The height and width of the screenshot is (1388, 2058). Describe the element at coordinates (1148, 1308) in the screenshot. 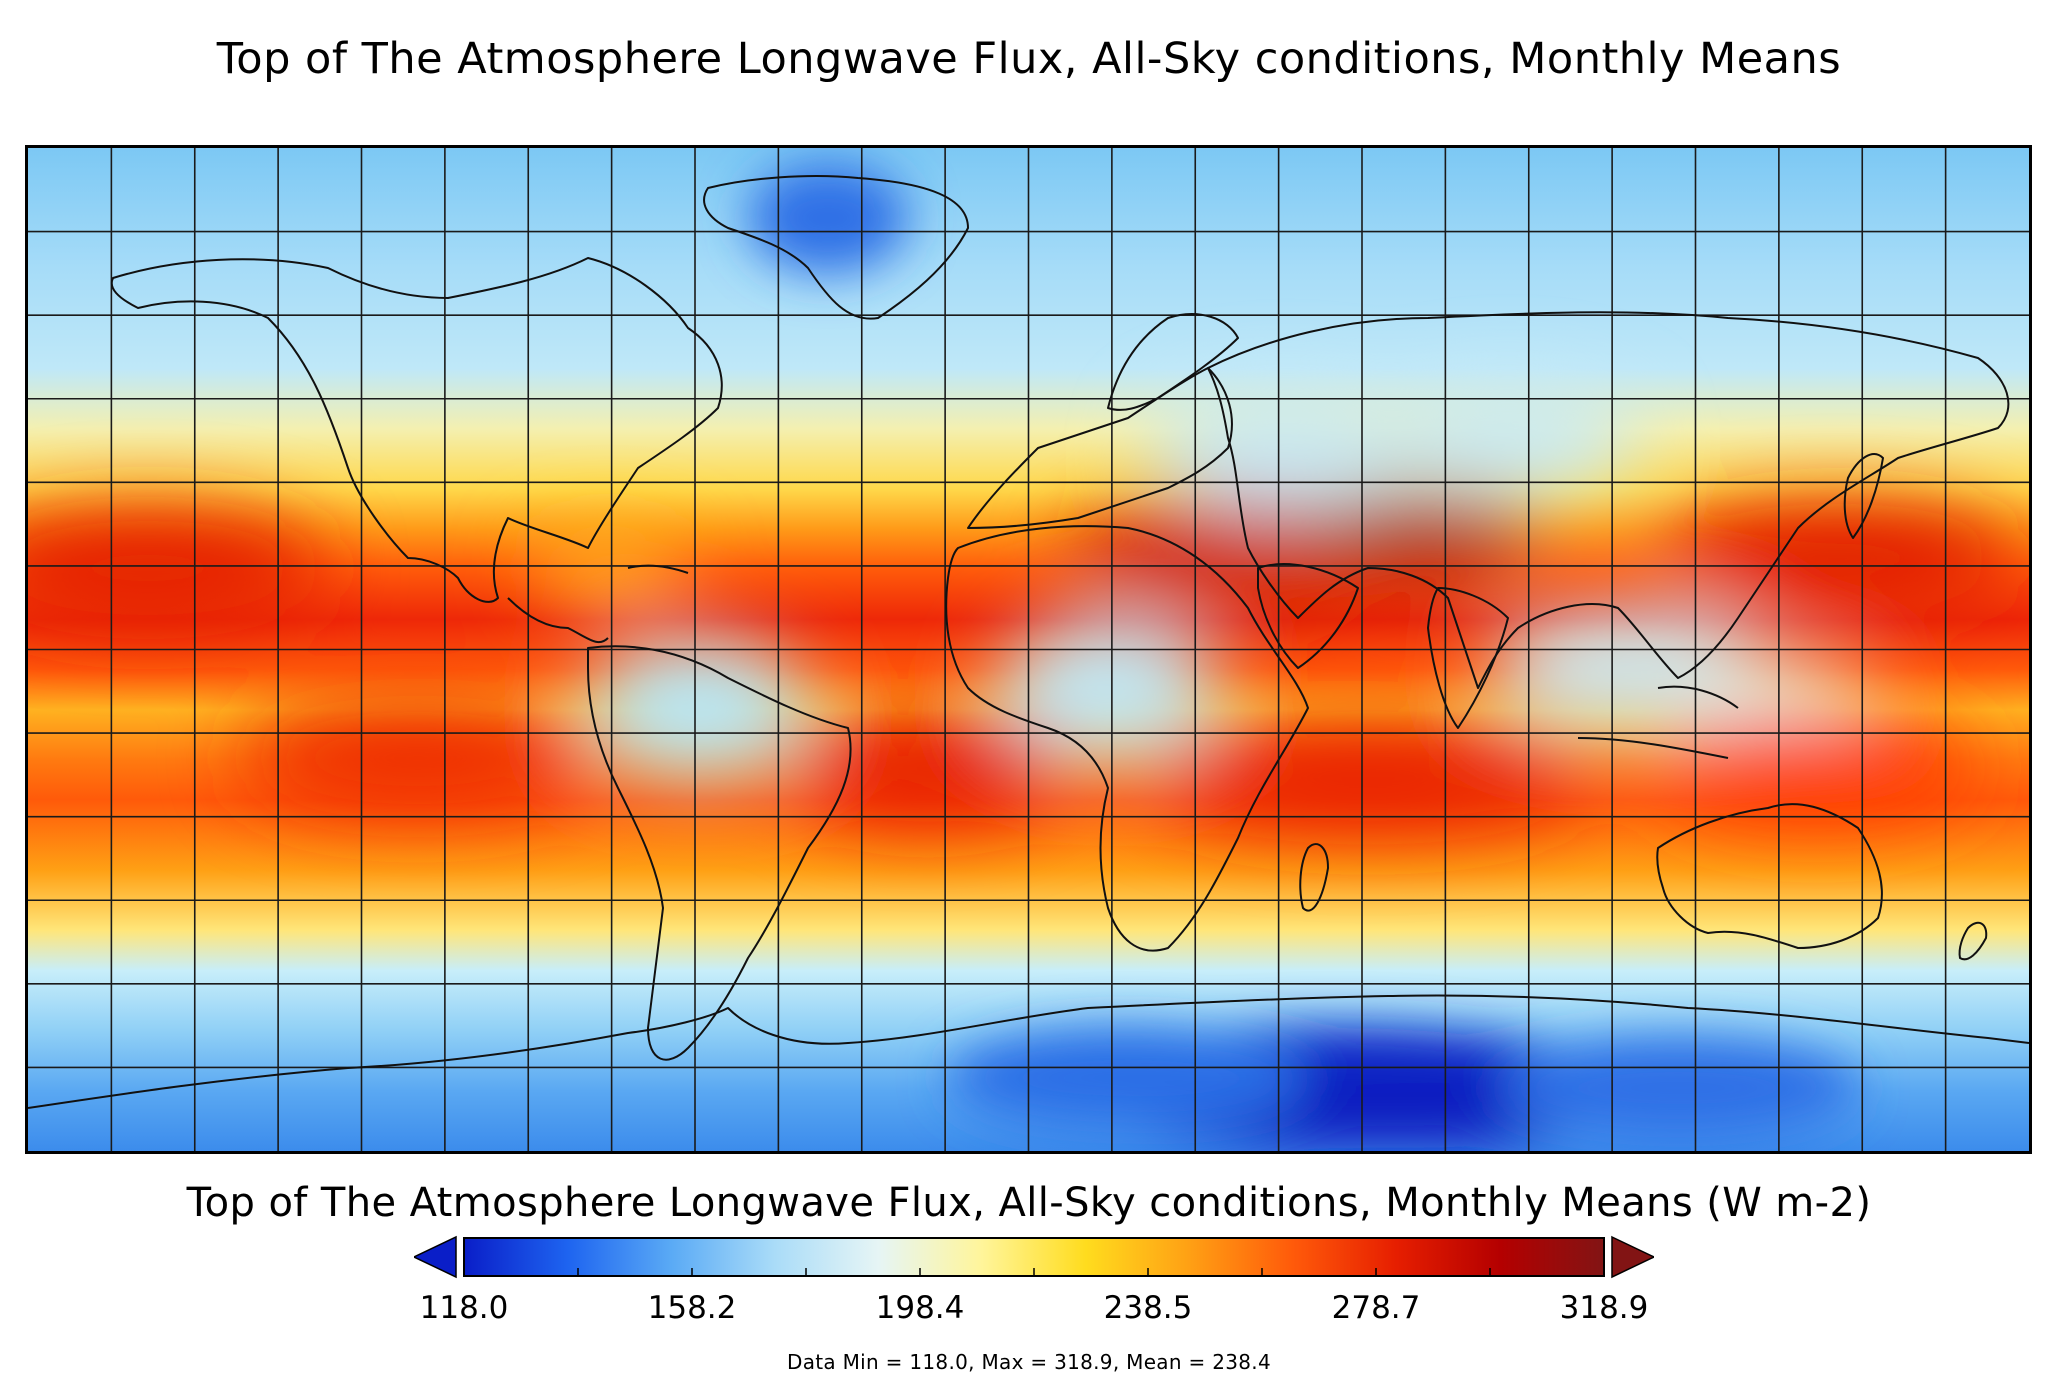

I see `colorbar-tick-label: 238.5` at that location.